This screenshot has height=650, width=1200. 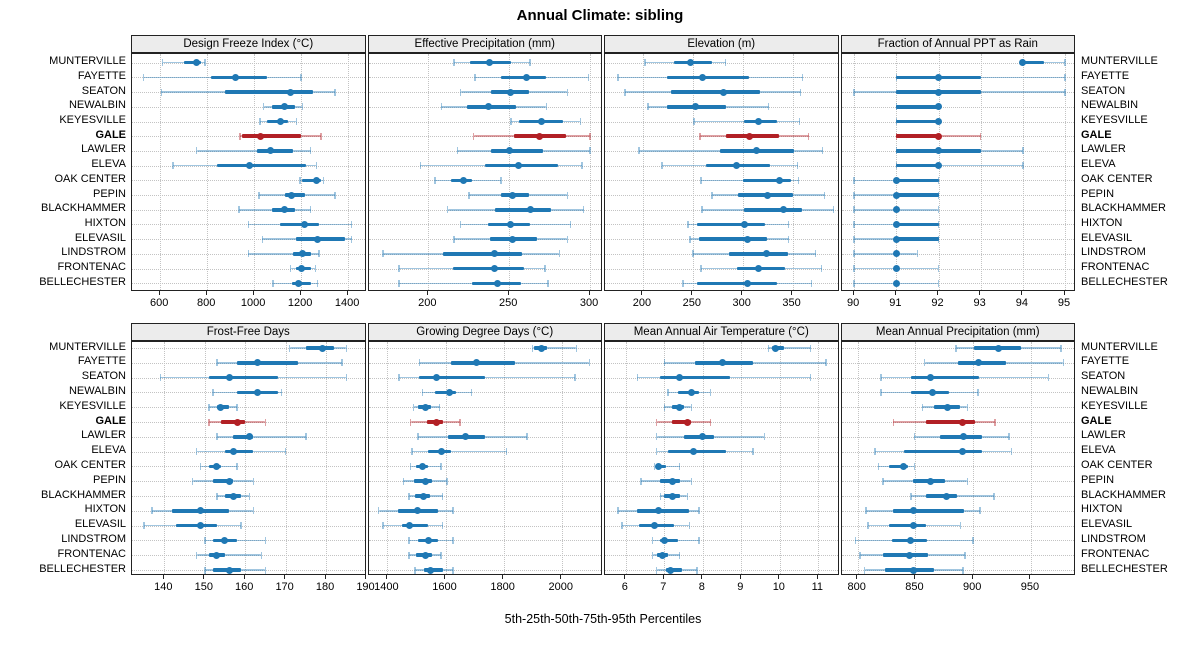 I want to click on site-label-right-elevasil: ELEVASIL, so click(x=1107, y=524).